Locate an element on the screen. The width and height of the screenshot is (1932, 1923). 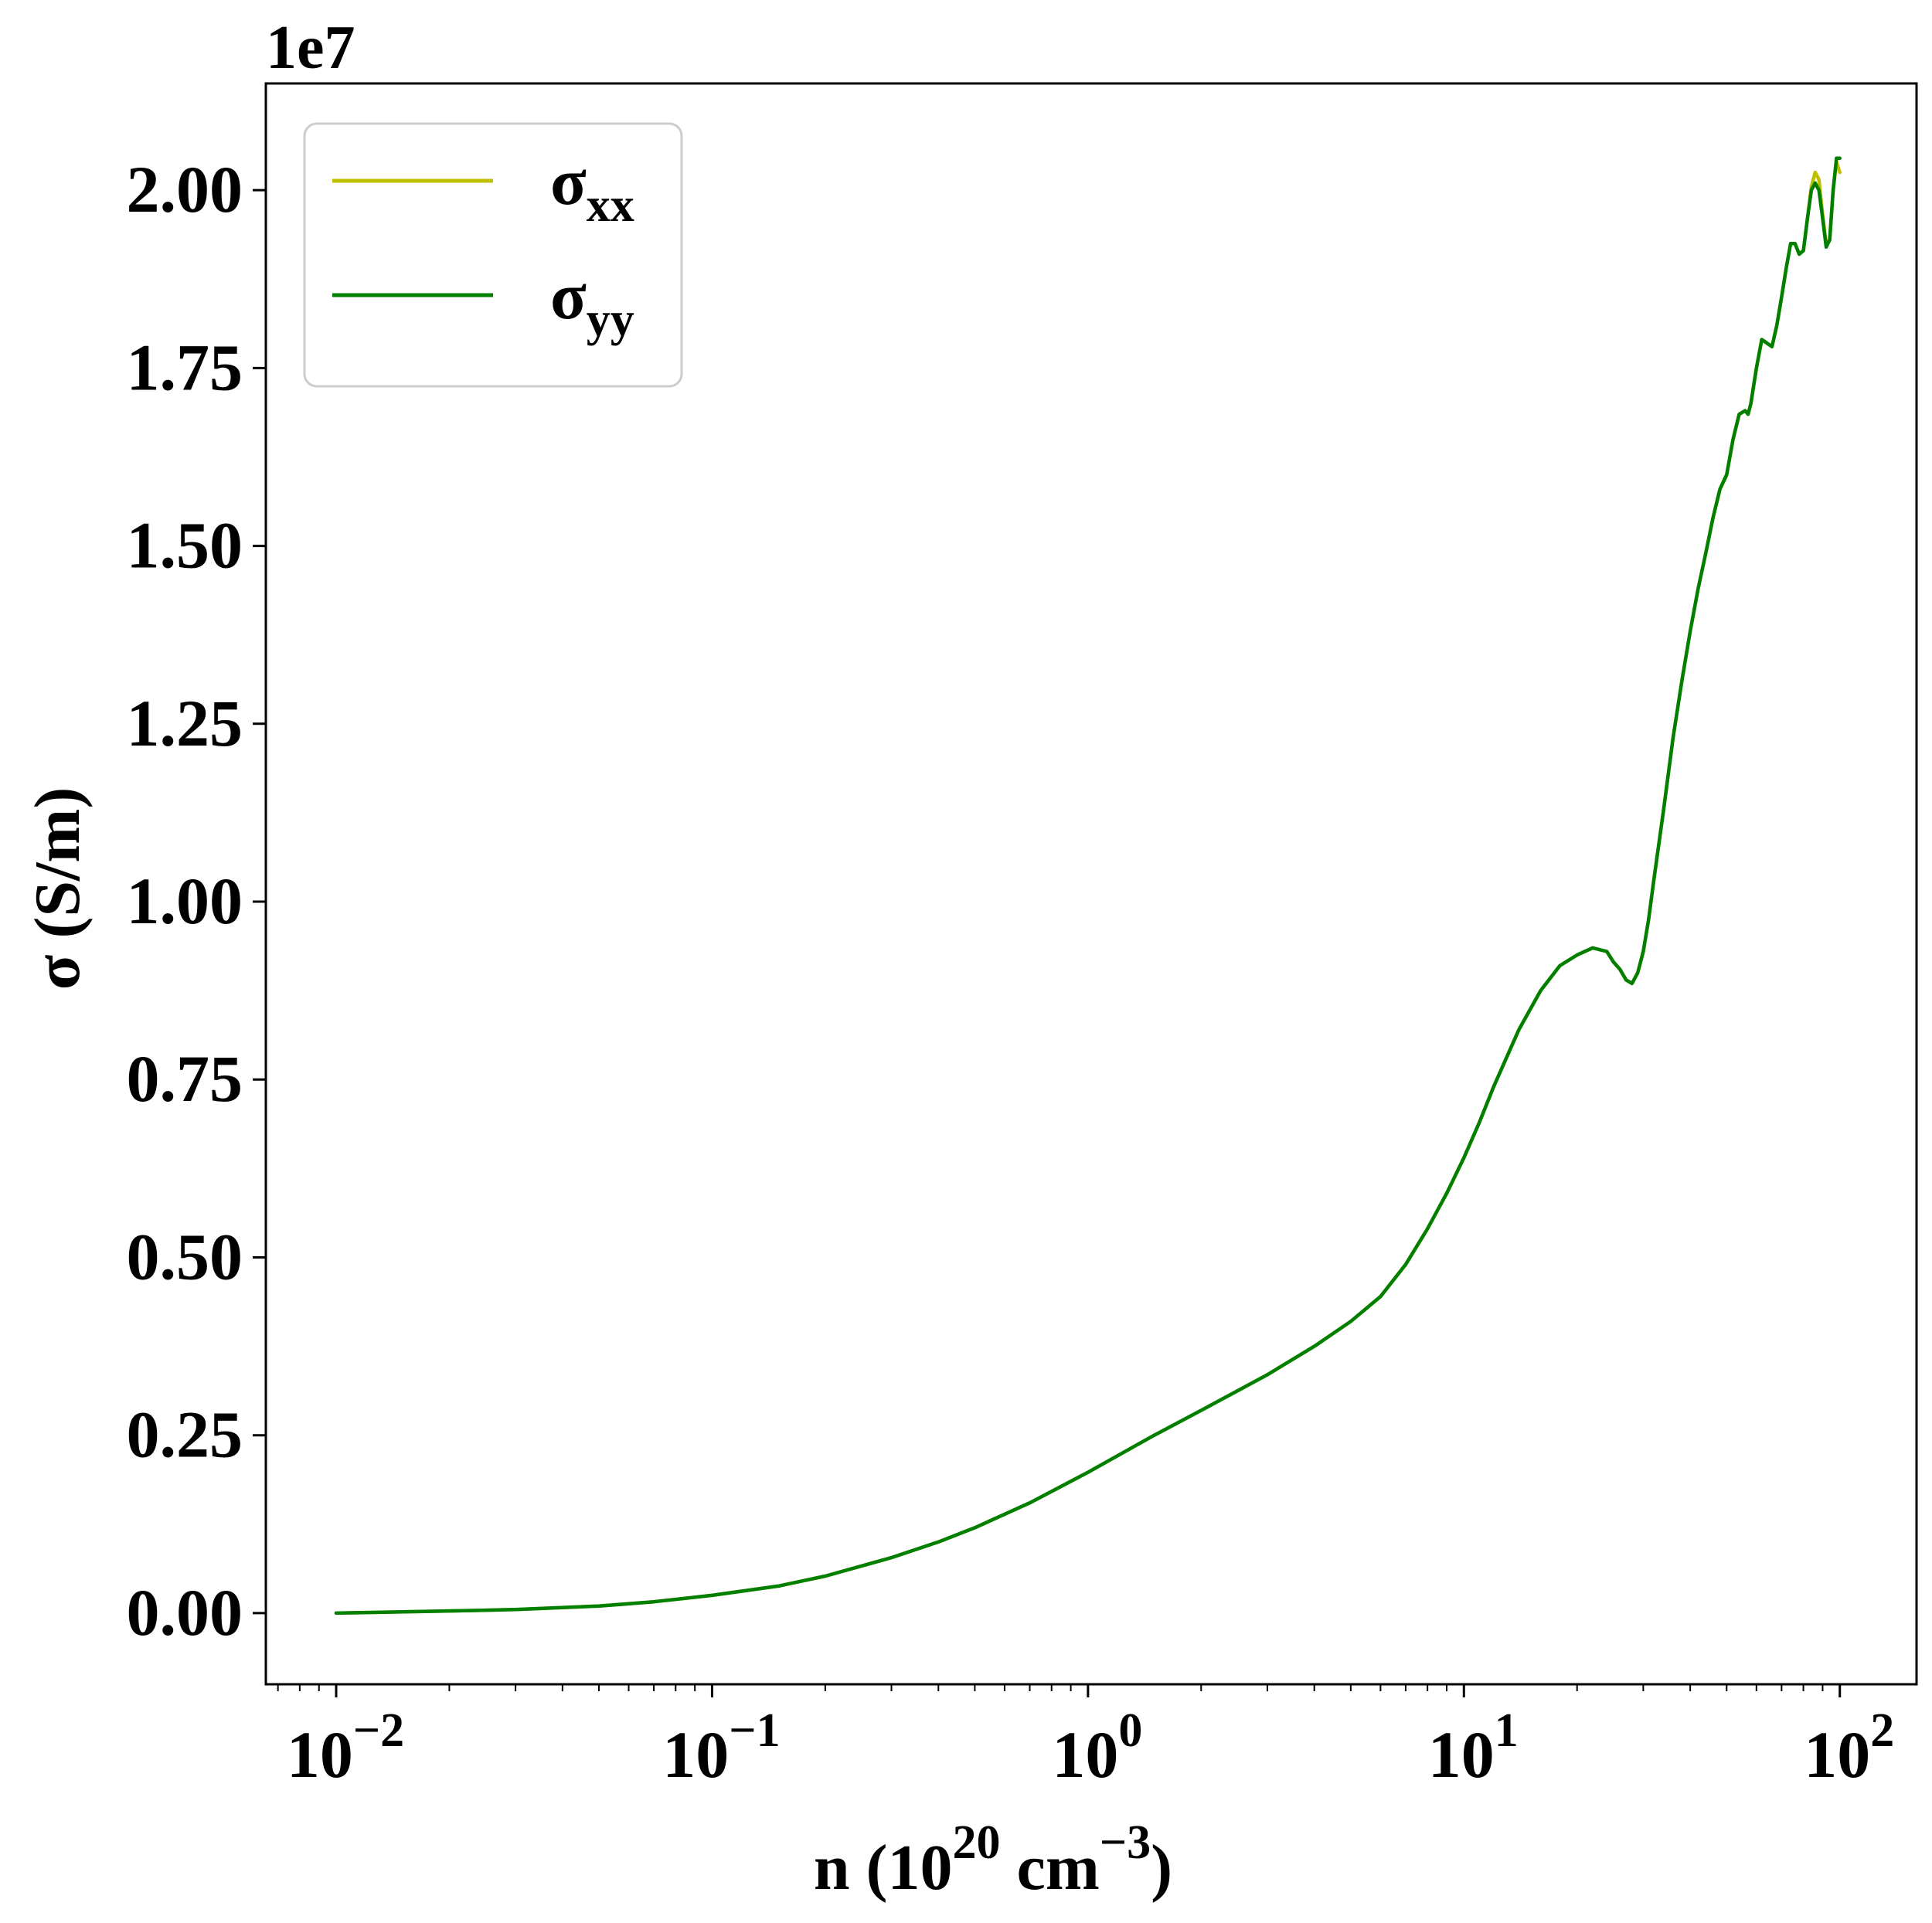
y-tick-label: 0.00 is located at coordinates (185, 1612).